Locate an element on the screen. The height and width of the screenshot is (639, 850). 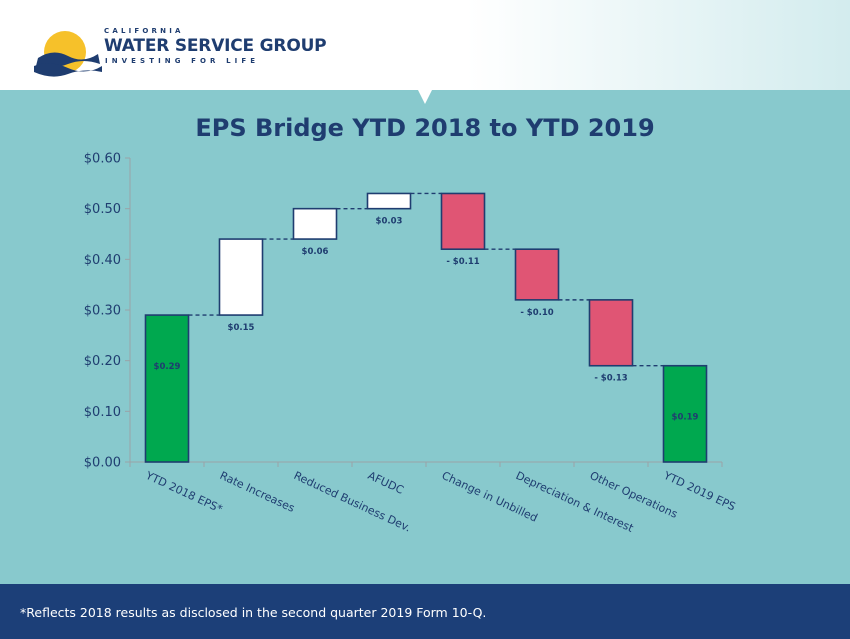
y-tick-label: $0.20 is located at coordinates (102, 361).